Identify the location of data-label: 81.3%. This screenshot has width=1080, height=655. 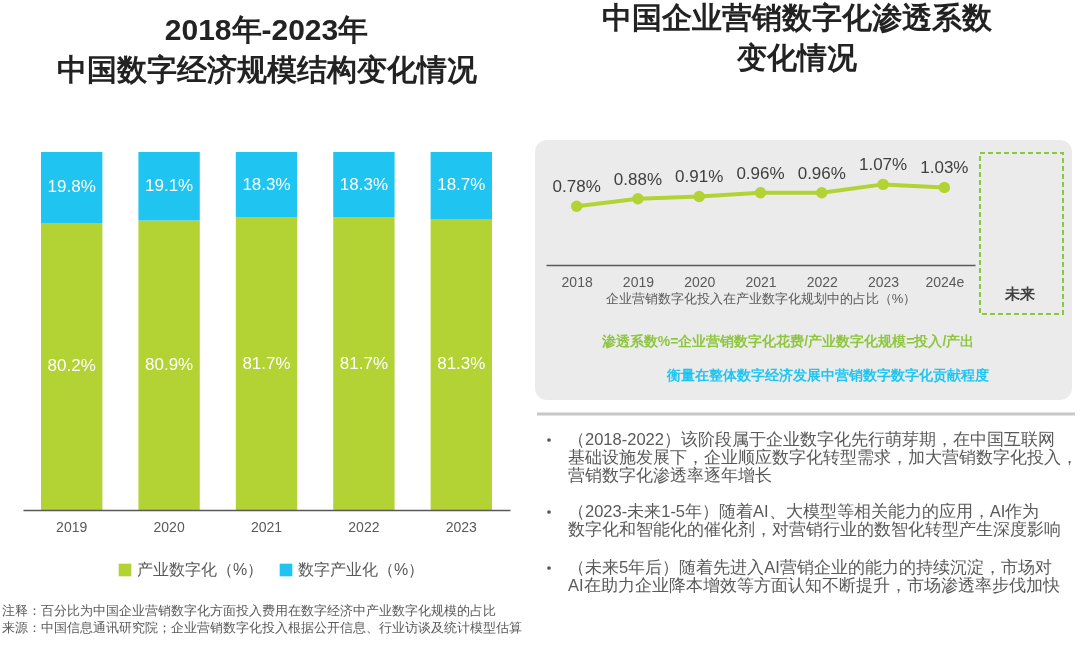
(461, 364).